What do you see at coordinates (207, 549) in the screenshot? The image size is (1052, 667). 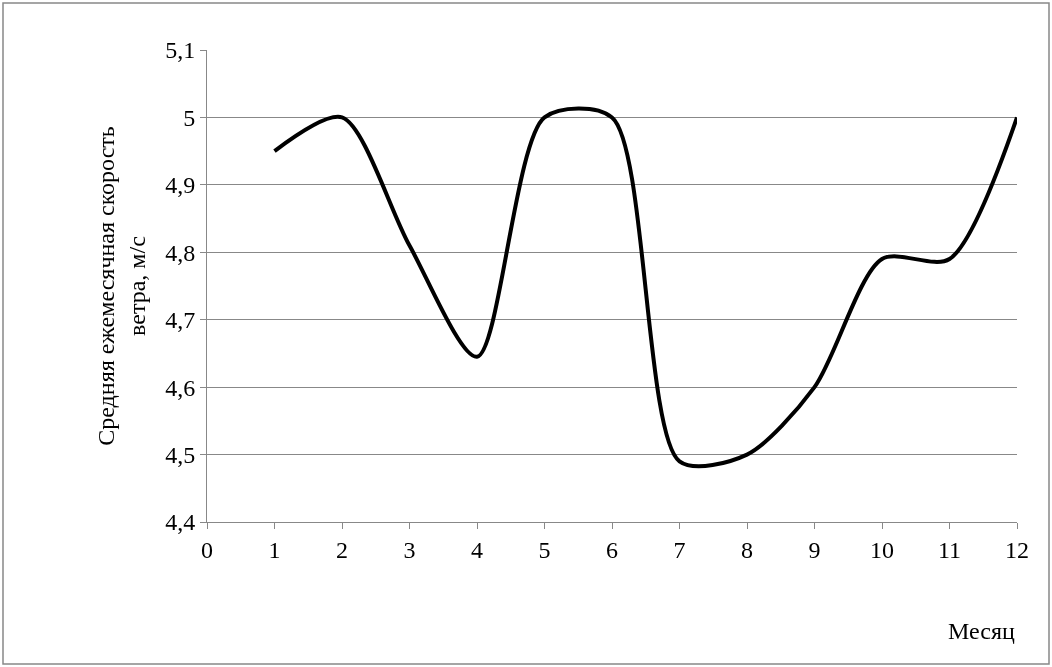 I see `x-tick-label: 0` at bounding box center [207, 549].